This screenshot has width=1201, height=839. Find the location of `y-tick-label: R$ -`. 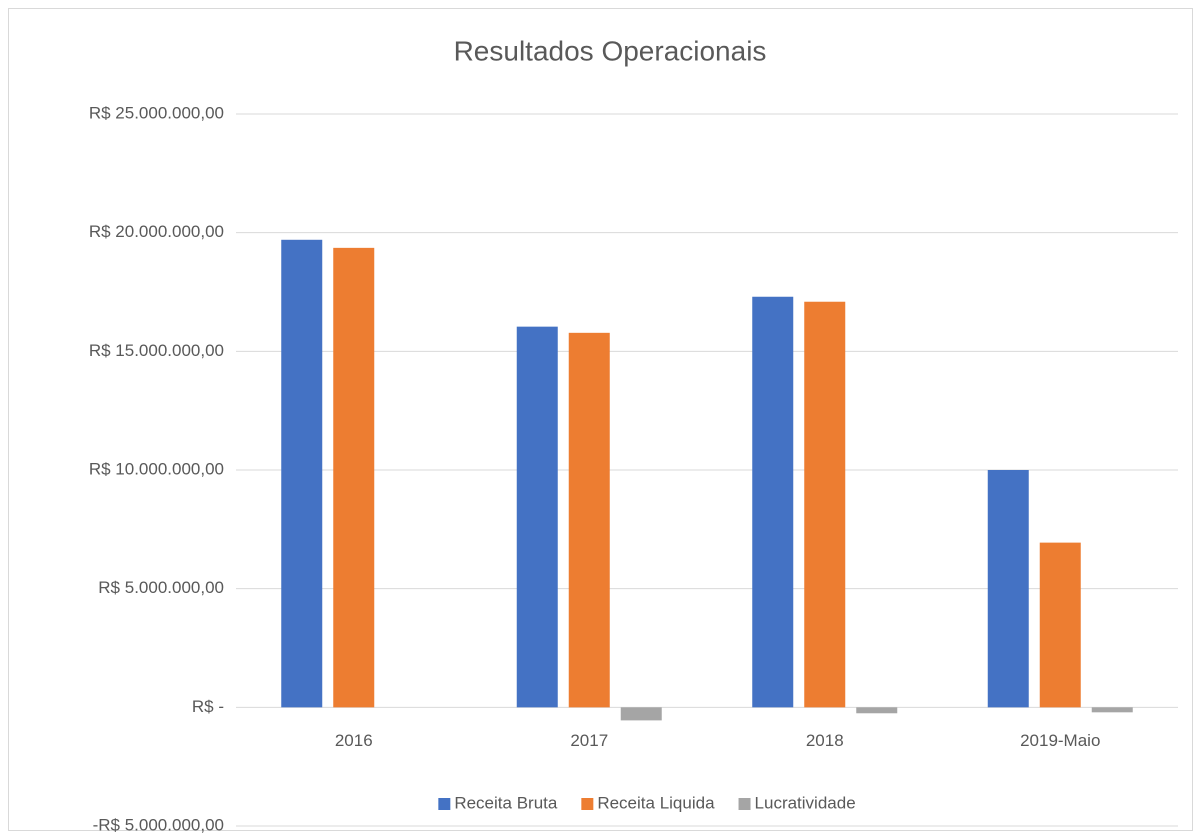

y-tick-label: R$ - is located at coordinates (208, 706).